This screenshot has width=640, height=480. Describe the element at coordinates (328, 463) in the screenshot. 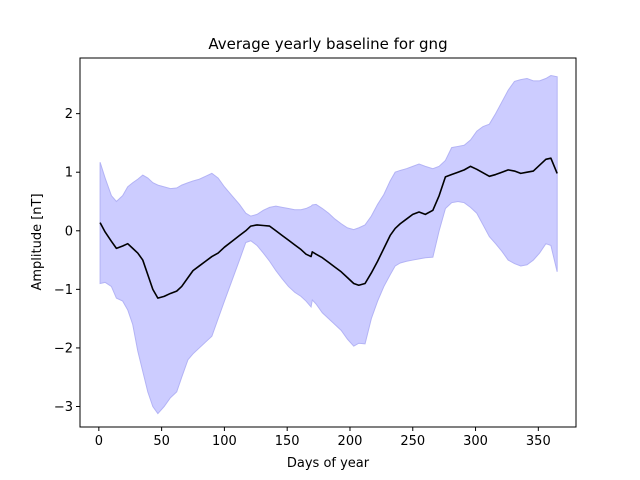

I see `x-axis-label: Days of year` at that location.